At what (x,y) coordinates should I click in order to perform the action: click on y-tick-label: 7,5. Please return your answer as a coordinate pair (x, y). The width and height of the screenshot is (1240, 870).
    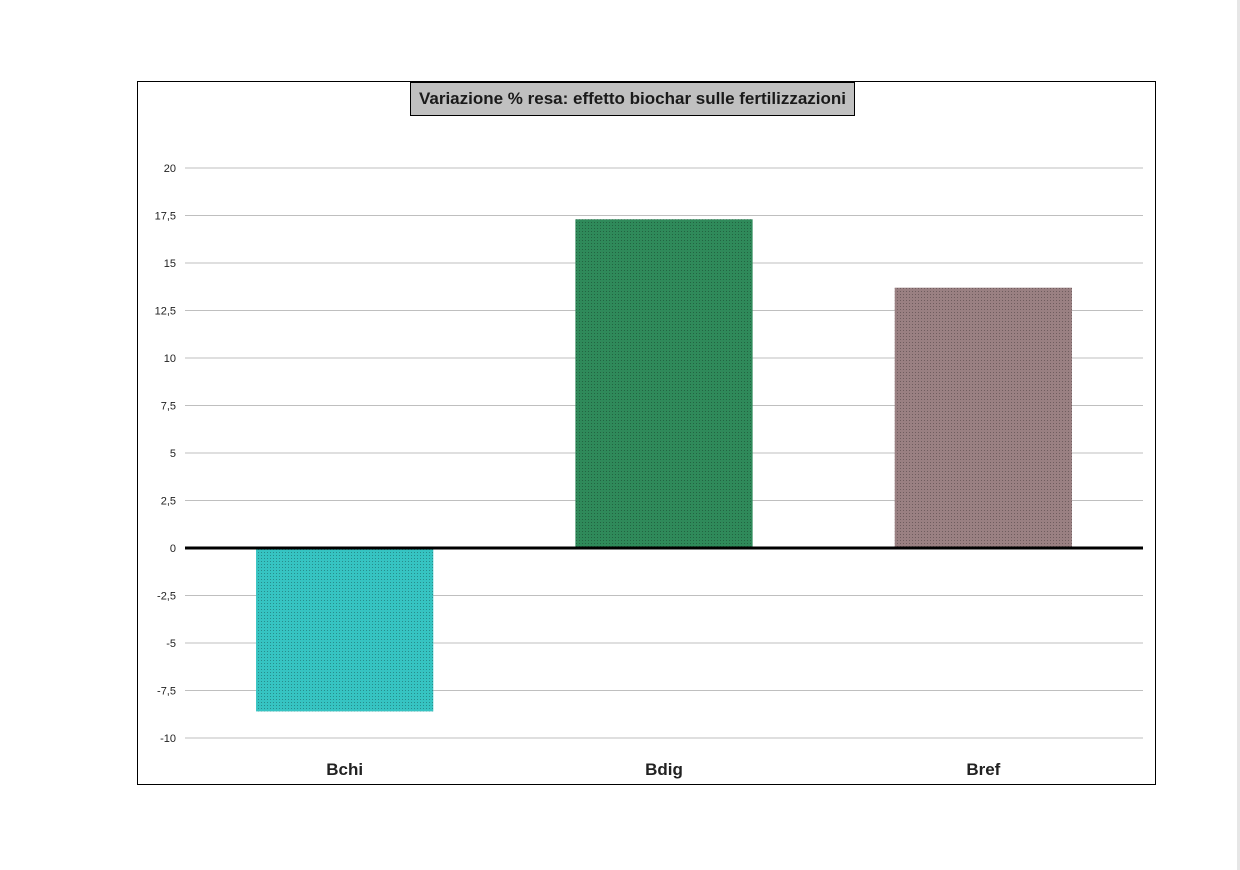
    Looking at the image, I should click on (168, 407).